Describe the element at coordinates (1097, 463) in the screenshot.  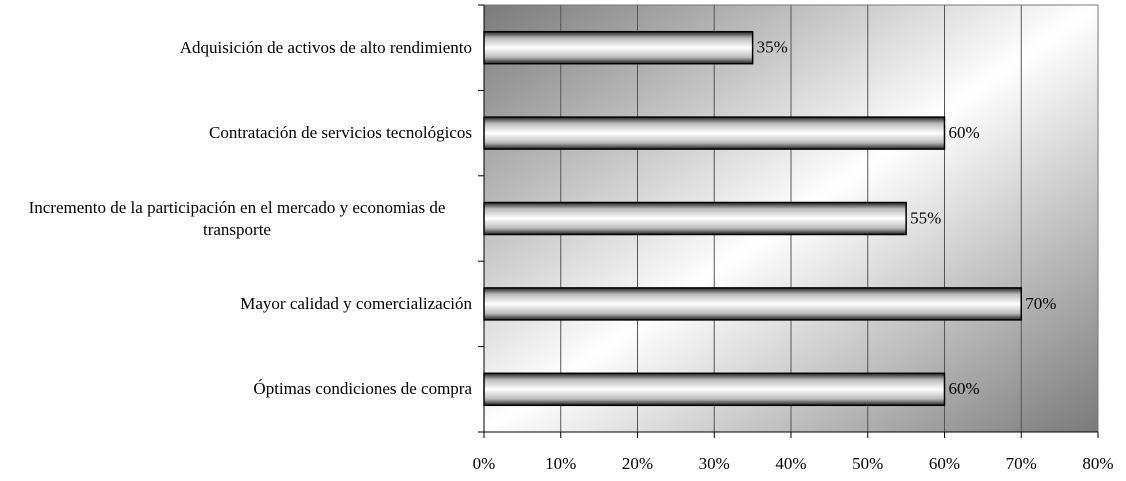
I see `x-tick-label: 80%` at that location.